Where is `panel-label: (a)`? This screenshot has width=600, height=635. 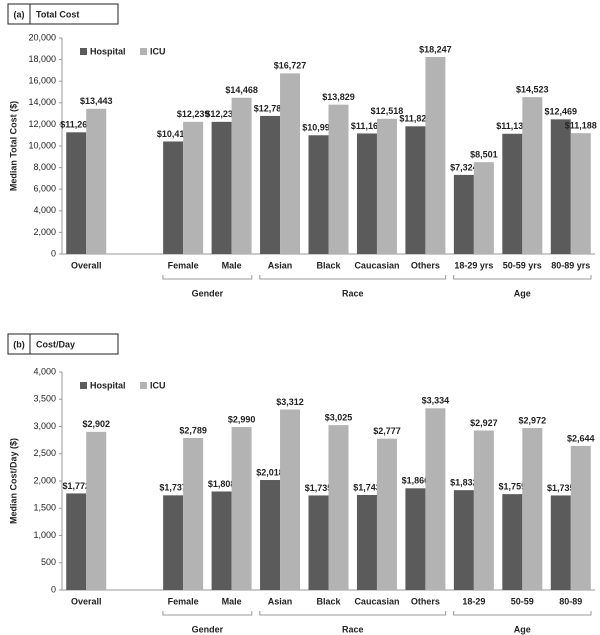 panel-label: (a) is located at coordinates (19, 14).